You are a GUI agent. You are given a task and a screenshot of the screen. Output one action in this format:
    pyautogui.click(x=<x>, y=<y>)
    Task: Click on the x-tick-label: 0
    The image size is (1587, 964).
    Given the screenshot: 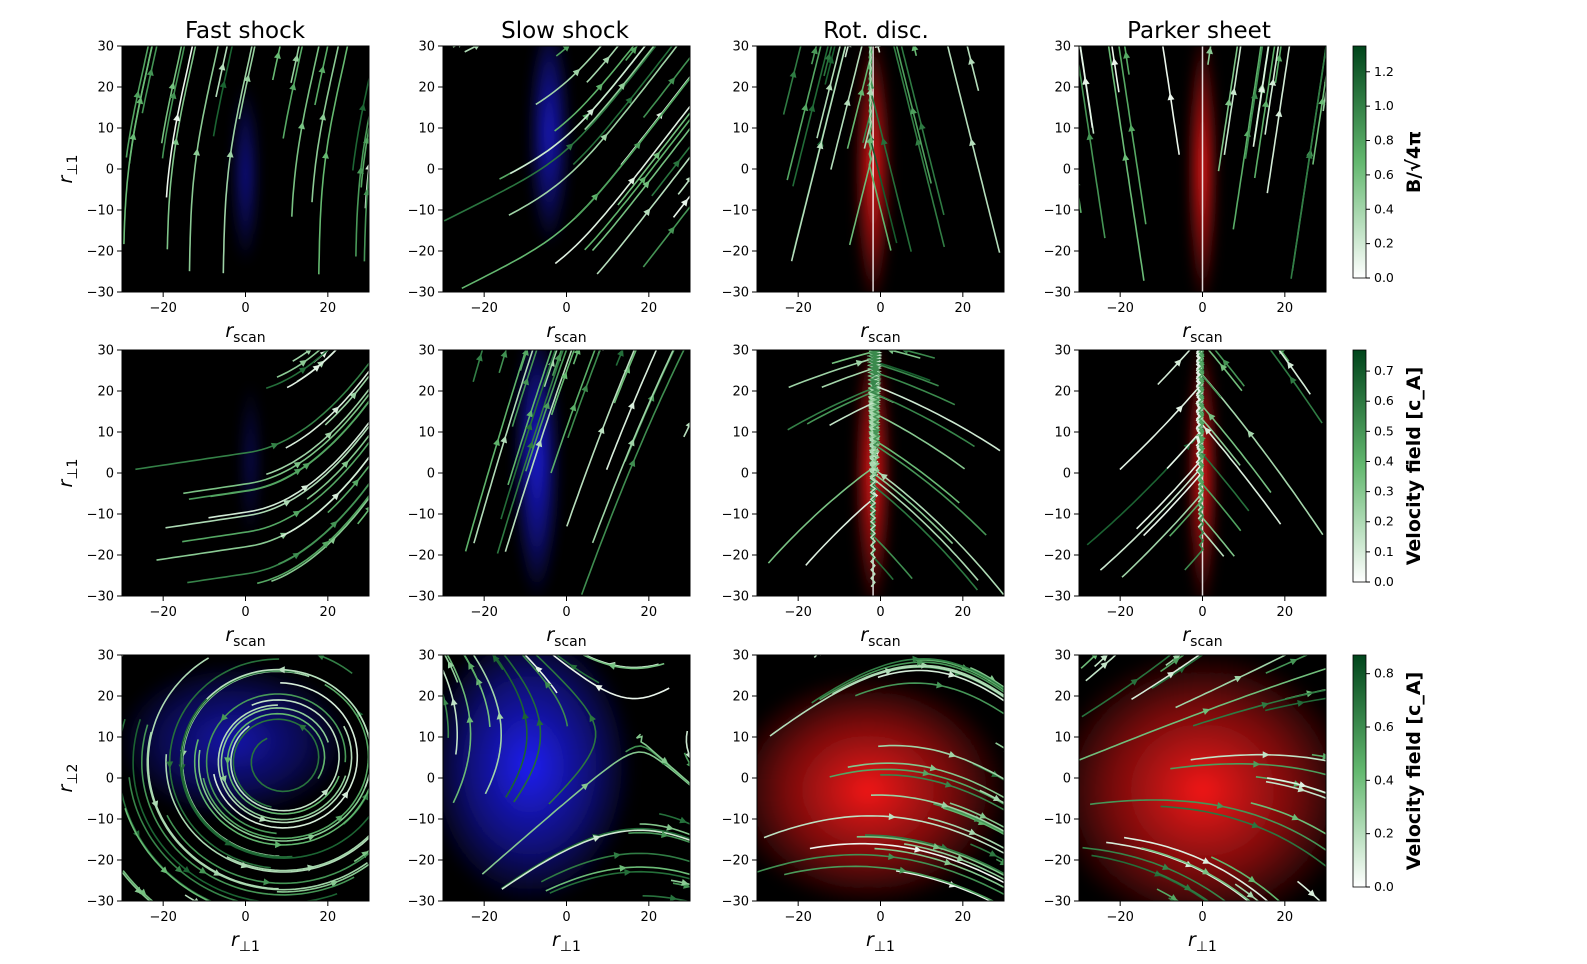 What is the action you would take?
    pyautogui.click(x=245, y=917)
    